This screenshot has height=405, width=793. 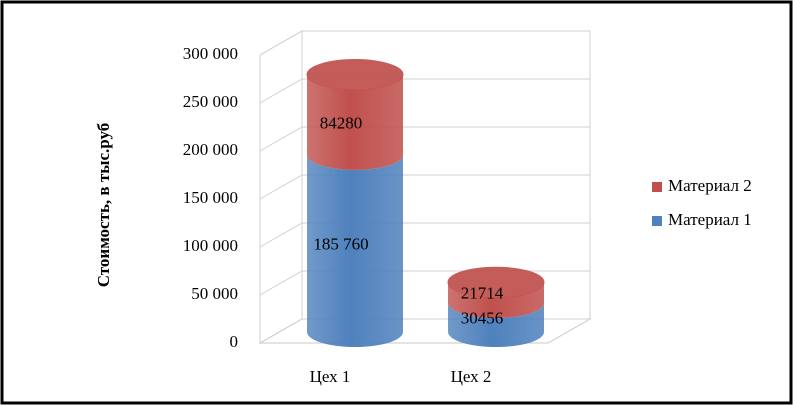 I want to click on data-label: 21714, so click(x=482, y=293).